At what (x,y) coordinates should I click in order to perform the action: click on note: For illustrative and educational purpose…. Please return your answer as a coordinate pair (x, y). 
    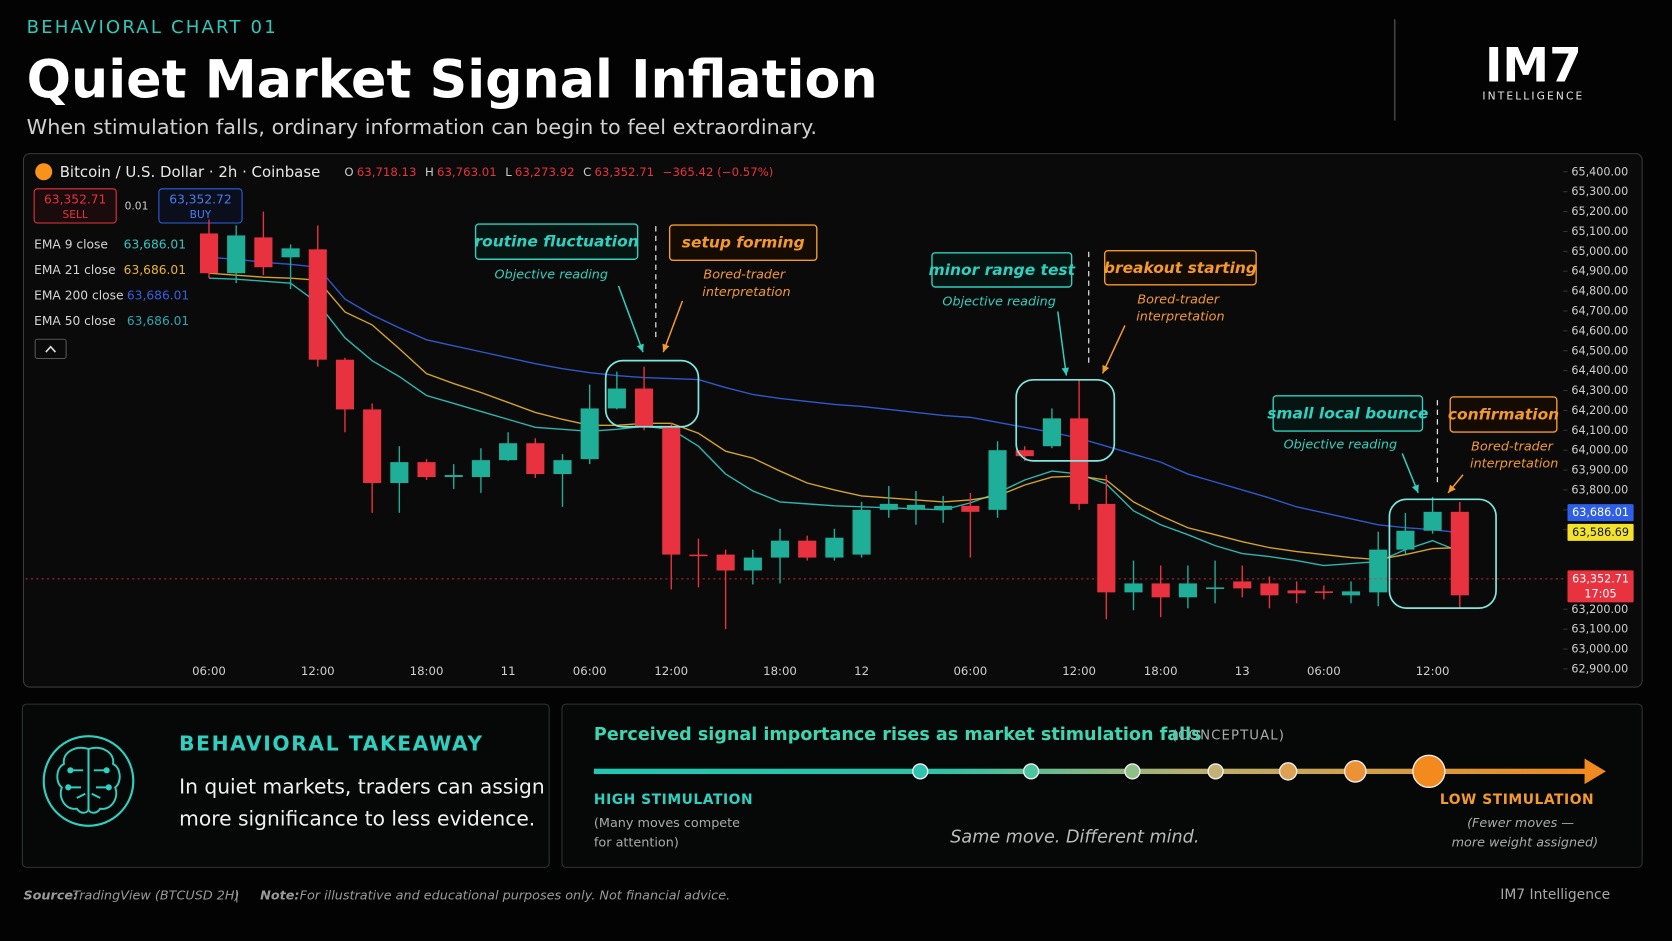
    Looking at the image, I should click on (515, 896).